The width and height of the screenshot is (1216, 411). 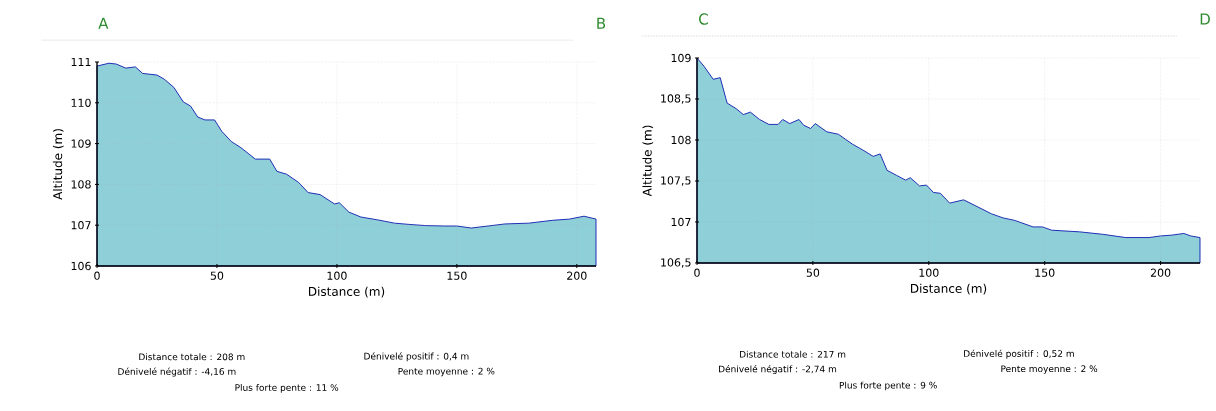 I want to click on text: C, so click(x=703, y=19).